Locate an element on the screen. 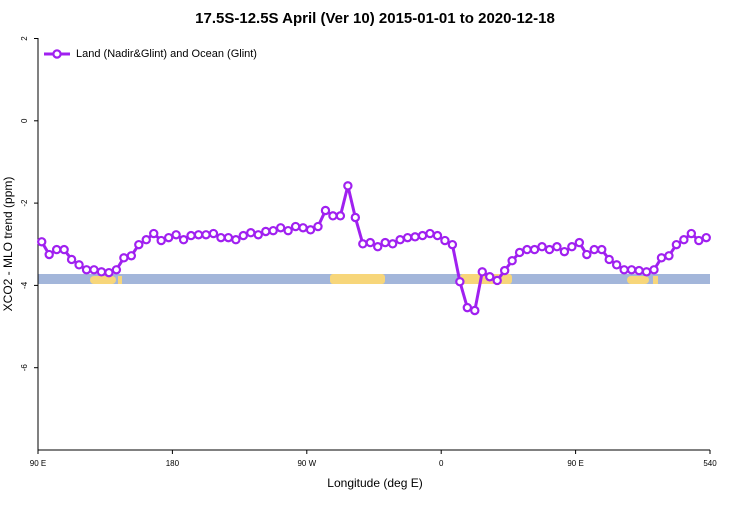 This screenshot has width=750, height=505. y-tick-label: -4 is located at coordinates (24, 285).